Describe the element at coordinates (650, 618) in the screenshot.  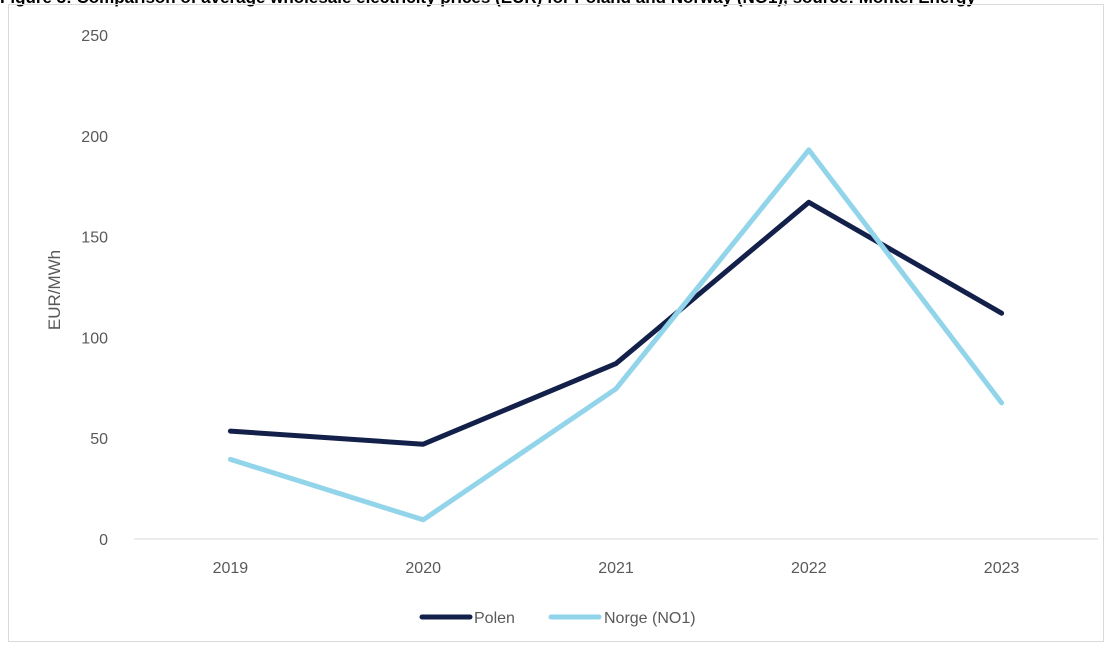
I see `legend-label: Norge (NO1)` at that location.